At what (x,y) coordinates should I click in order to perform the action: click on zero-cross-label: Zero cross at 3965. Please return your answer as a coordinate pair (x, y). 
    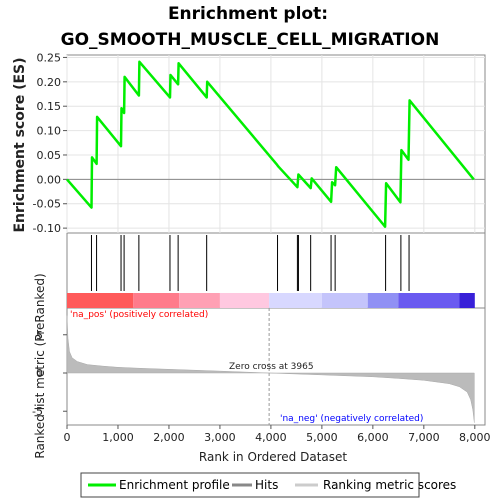
    Looking at the image, I should click on (271, 367).